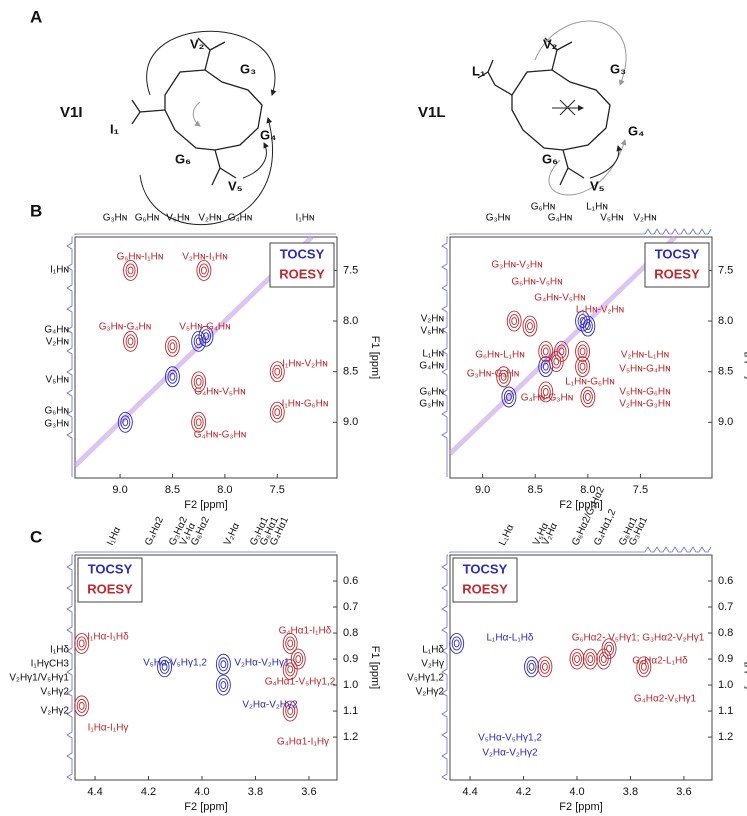 The image size is (747, 816). What do you see at coordinates (197, 43) in the screenshot?
I see `residue-label: V₂` at bounding box center [197, 43].